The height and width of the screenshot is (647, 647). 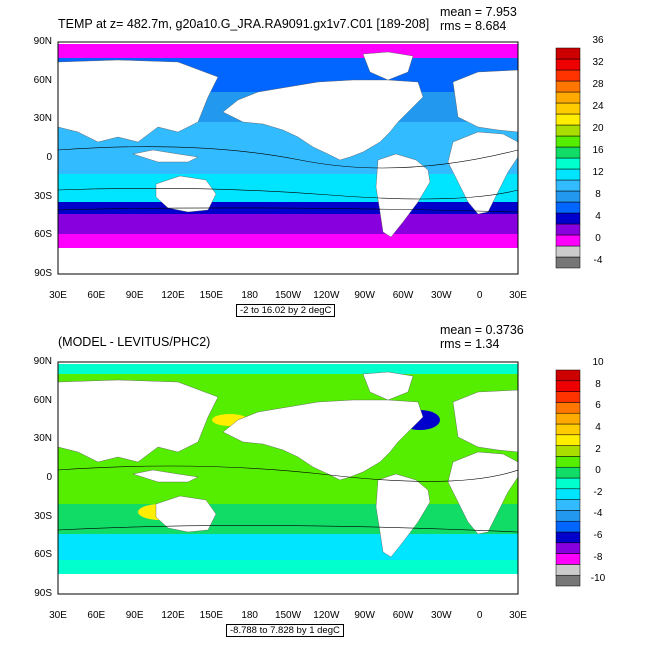 I want to click on map2-colorbar-label: 10, so click(x=598, y=363).